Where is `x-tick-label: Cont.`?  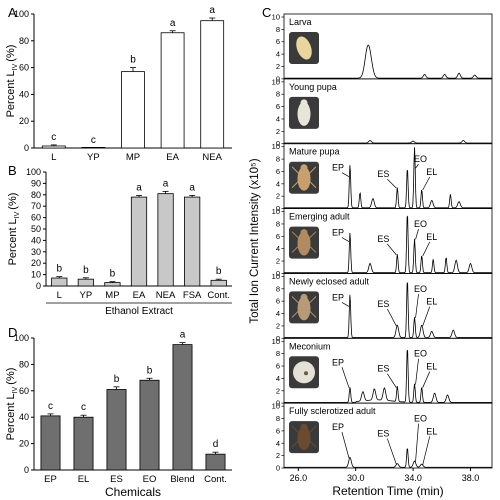
x-tick-label: Cont. is located at coordinates (215, 479).